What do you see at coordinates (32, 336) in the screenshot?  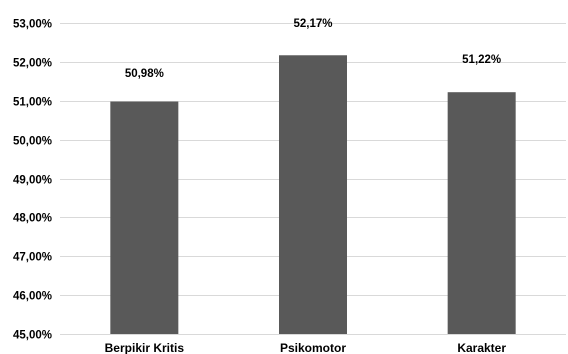 I see `y-tick-label: 45,00%` at bounding box center [32, 336].